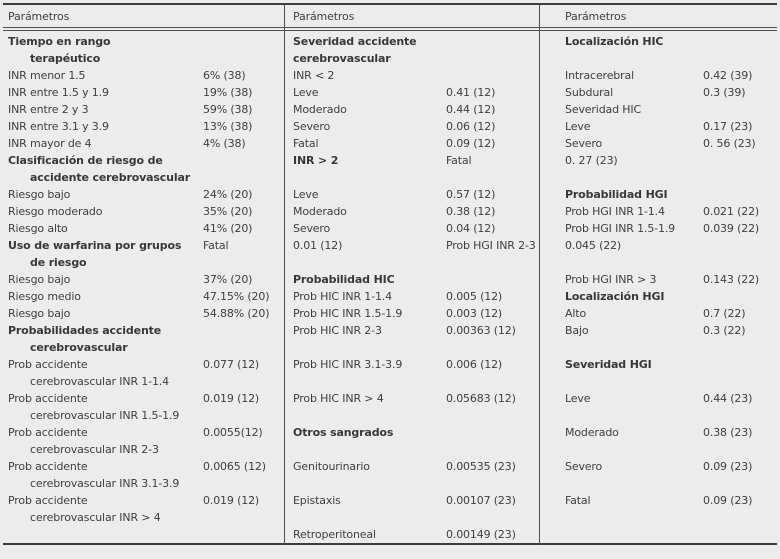  What do you see at coordinates (236, 313) in the screenshot?
I see `cell-value: 54.88% (20)` at bounding box center [236, 313].